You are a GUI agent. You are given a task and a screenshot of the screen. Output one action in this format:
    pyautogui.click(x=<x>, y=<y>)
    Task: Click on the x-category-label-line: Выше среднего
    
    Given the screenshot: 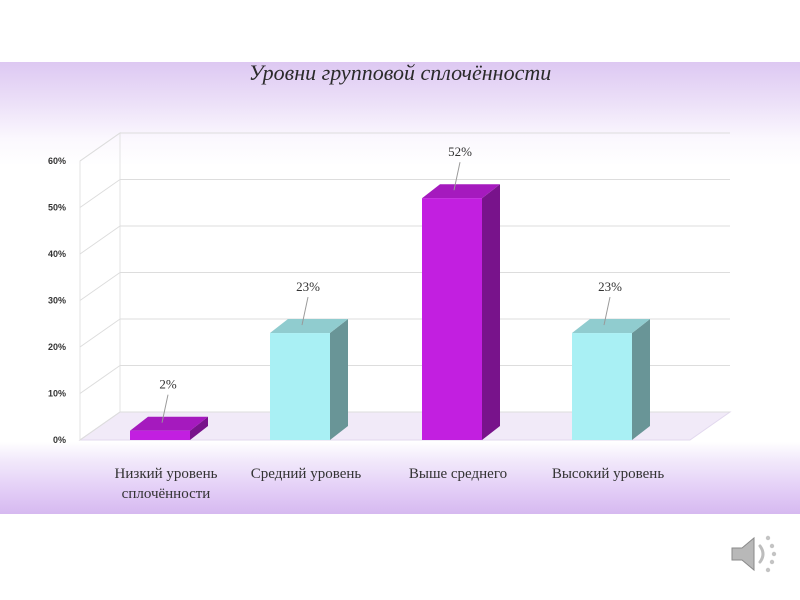 What is the action you would take?
    pyautogui.click(x=458, y=474)
    